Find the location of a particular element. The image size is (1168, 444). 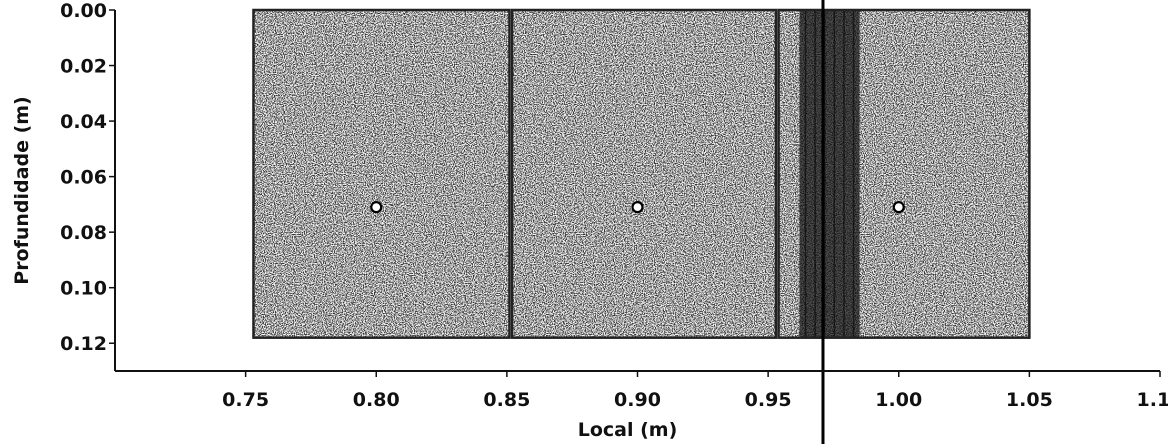

x-tick-label: 0.80 is located at coordinates (376, 400).